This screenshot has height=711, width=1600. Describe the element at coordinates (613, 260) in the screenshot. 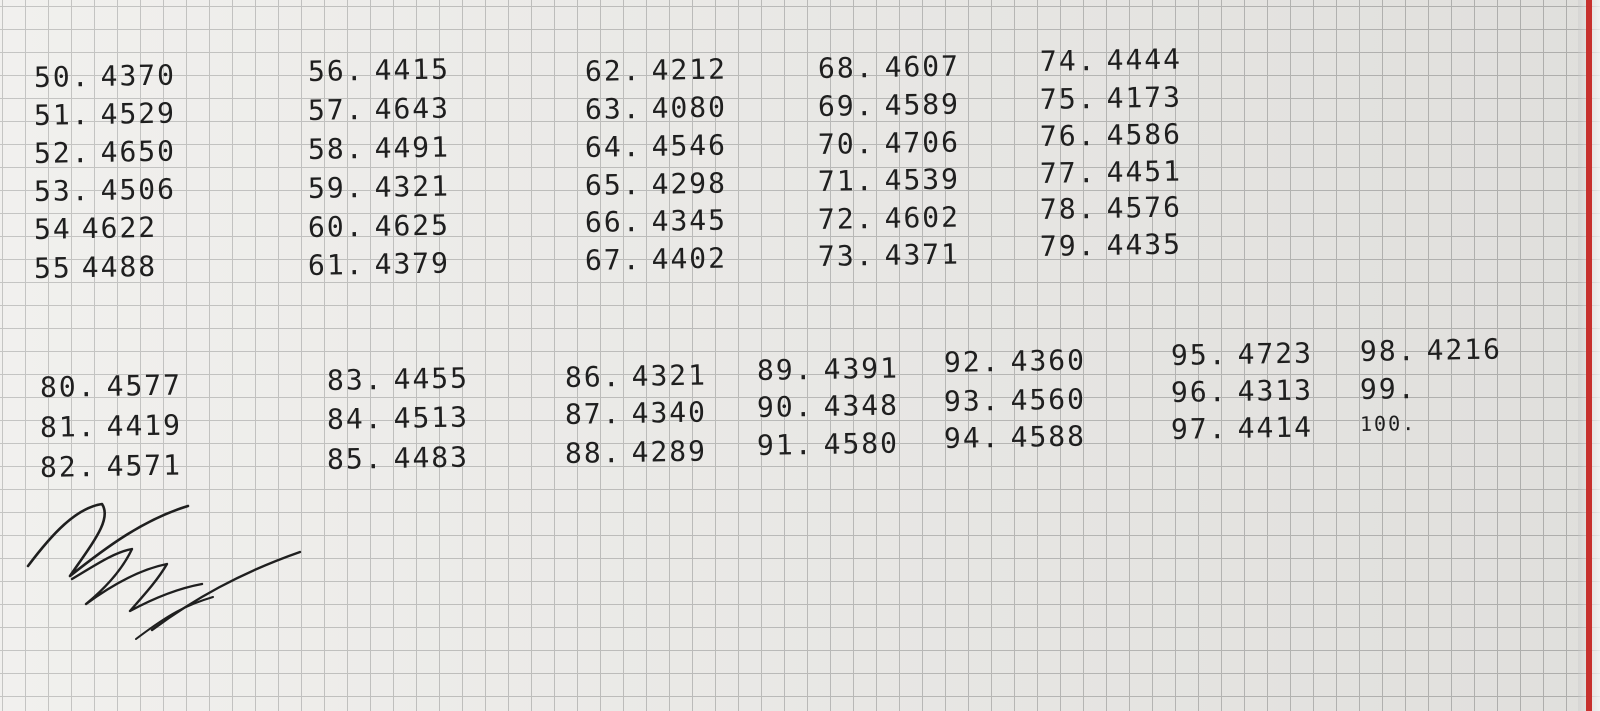

I see `entry-number: 67.` at that location.